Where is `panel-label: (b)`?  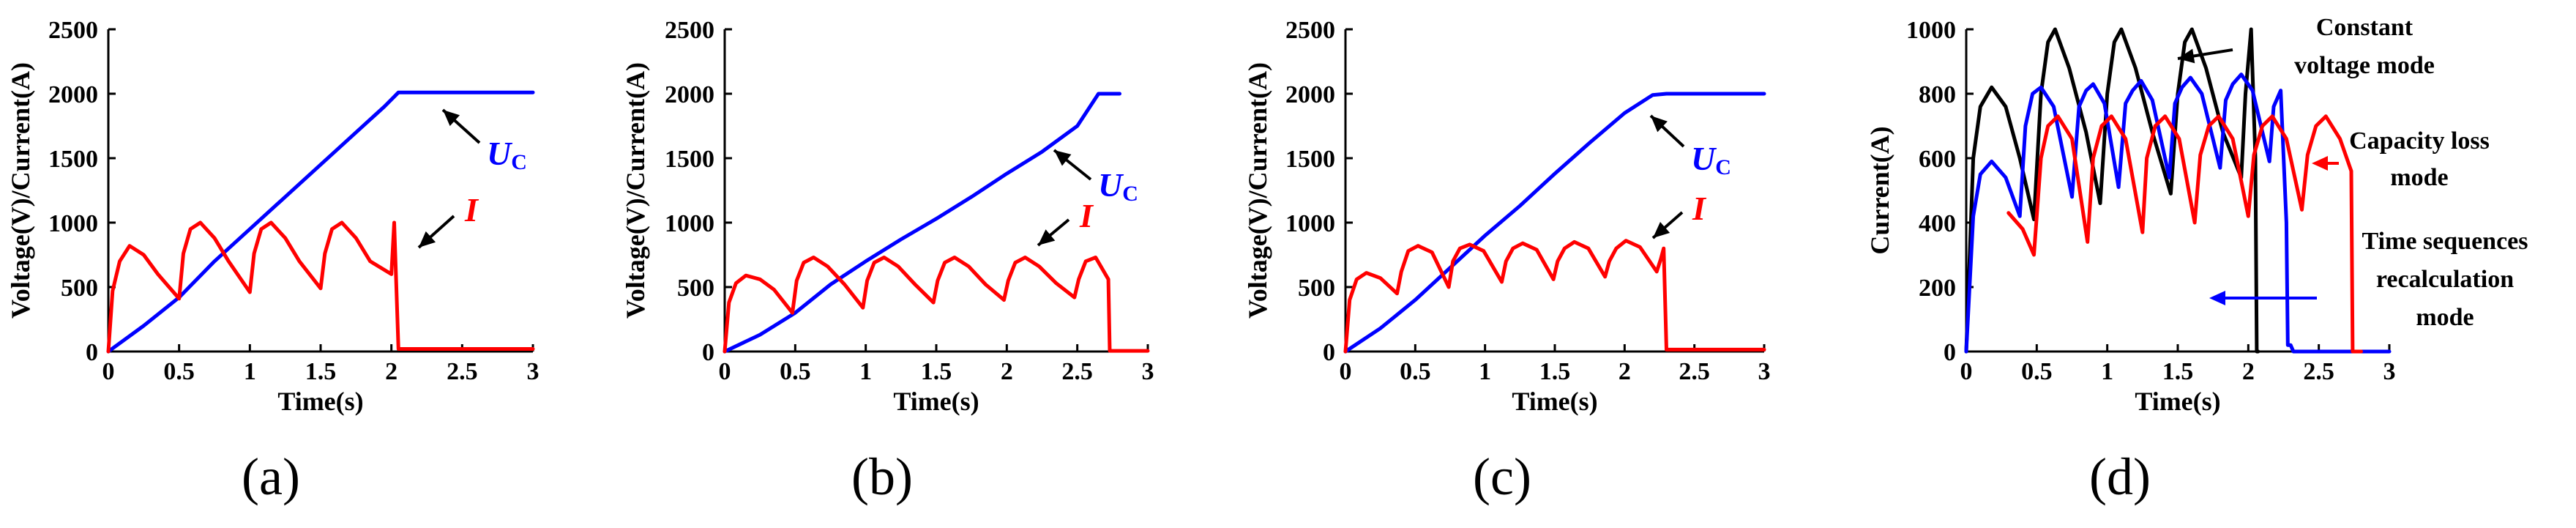
panel-label: (b) is located at coordinates (882, 476).